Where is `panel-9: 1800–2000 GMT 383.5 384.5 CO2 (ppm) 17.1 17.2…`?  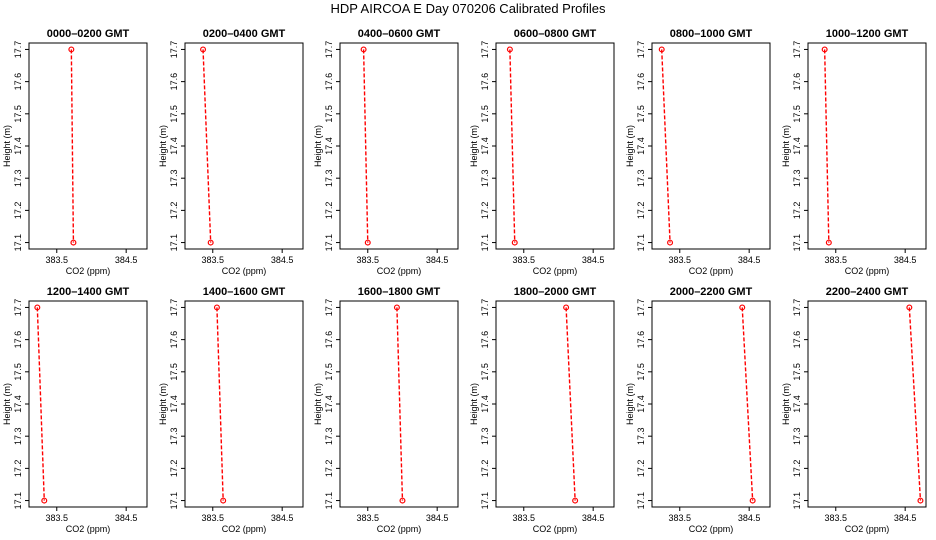
panel-9: 1800–2000 GMT 383.5 384.5 CO2 (ppm) 17.1 17.2… is located at coordinates (542, 410).